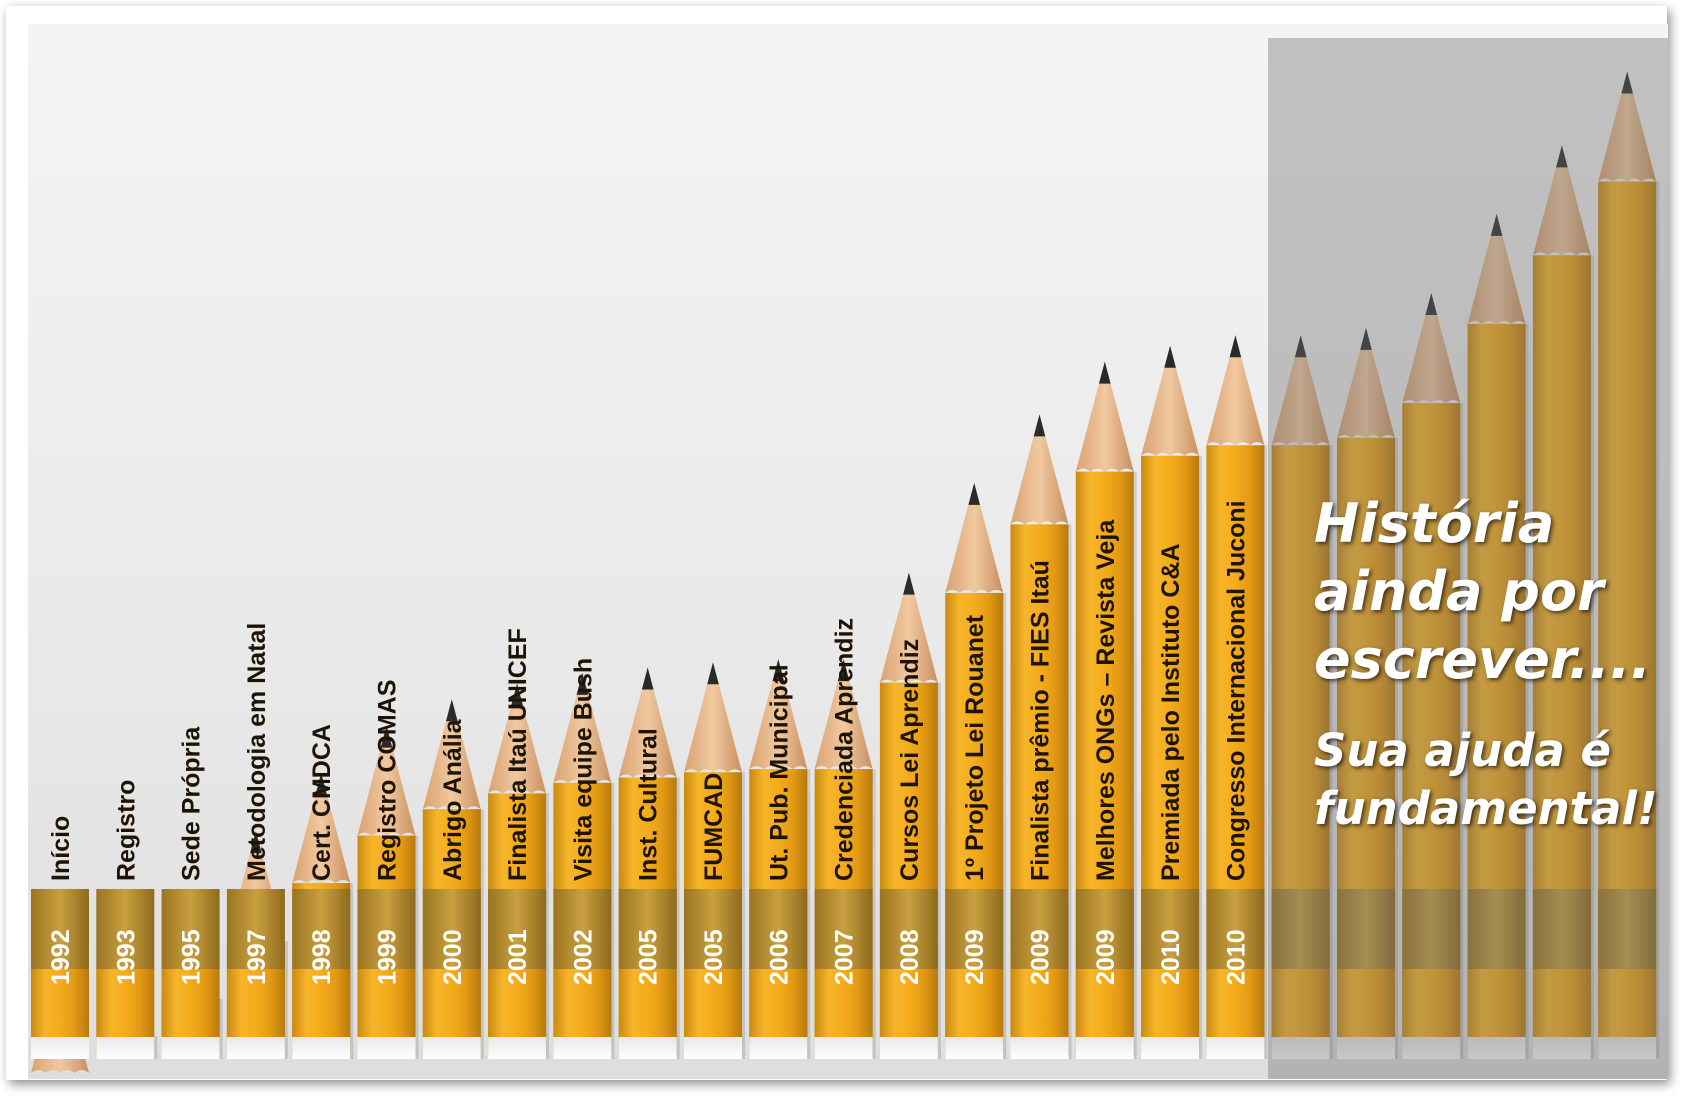 This screenshot has height=1096, width=1685. I want to click on pencil-year: 1998, so click(322, 957).